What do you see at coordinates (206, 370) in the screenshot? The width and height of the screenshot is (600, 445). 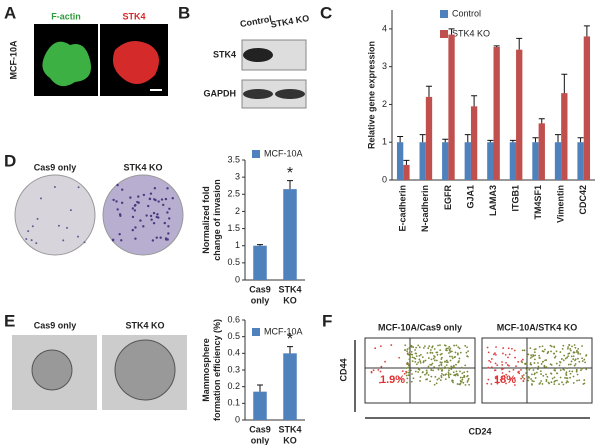 I see `y-axis-label: Mammosphere` at bounding box center [206, 370].